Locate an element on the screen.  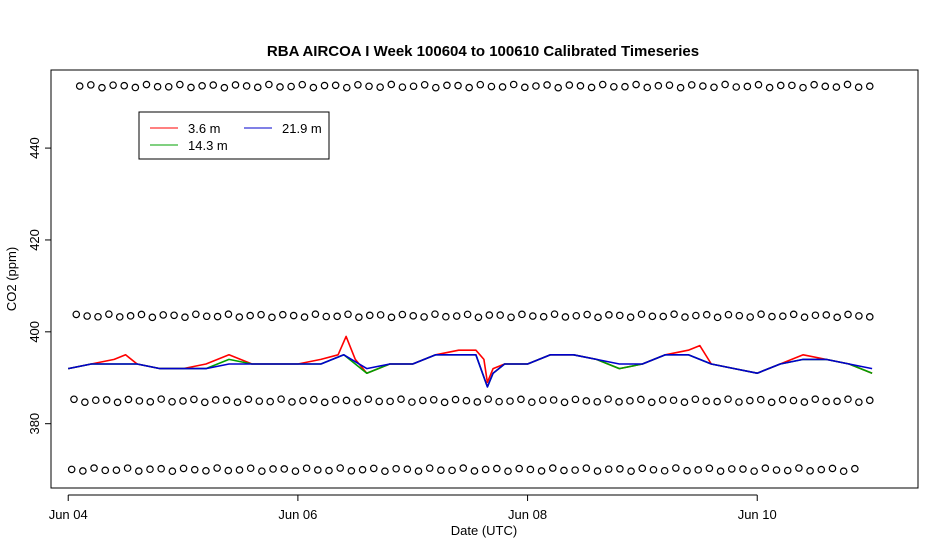
y-axis: 380 400 420 440 is located at coordinates (39, 286).